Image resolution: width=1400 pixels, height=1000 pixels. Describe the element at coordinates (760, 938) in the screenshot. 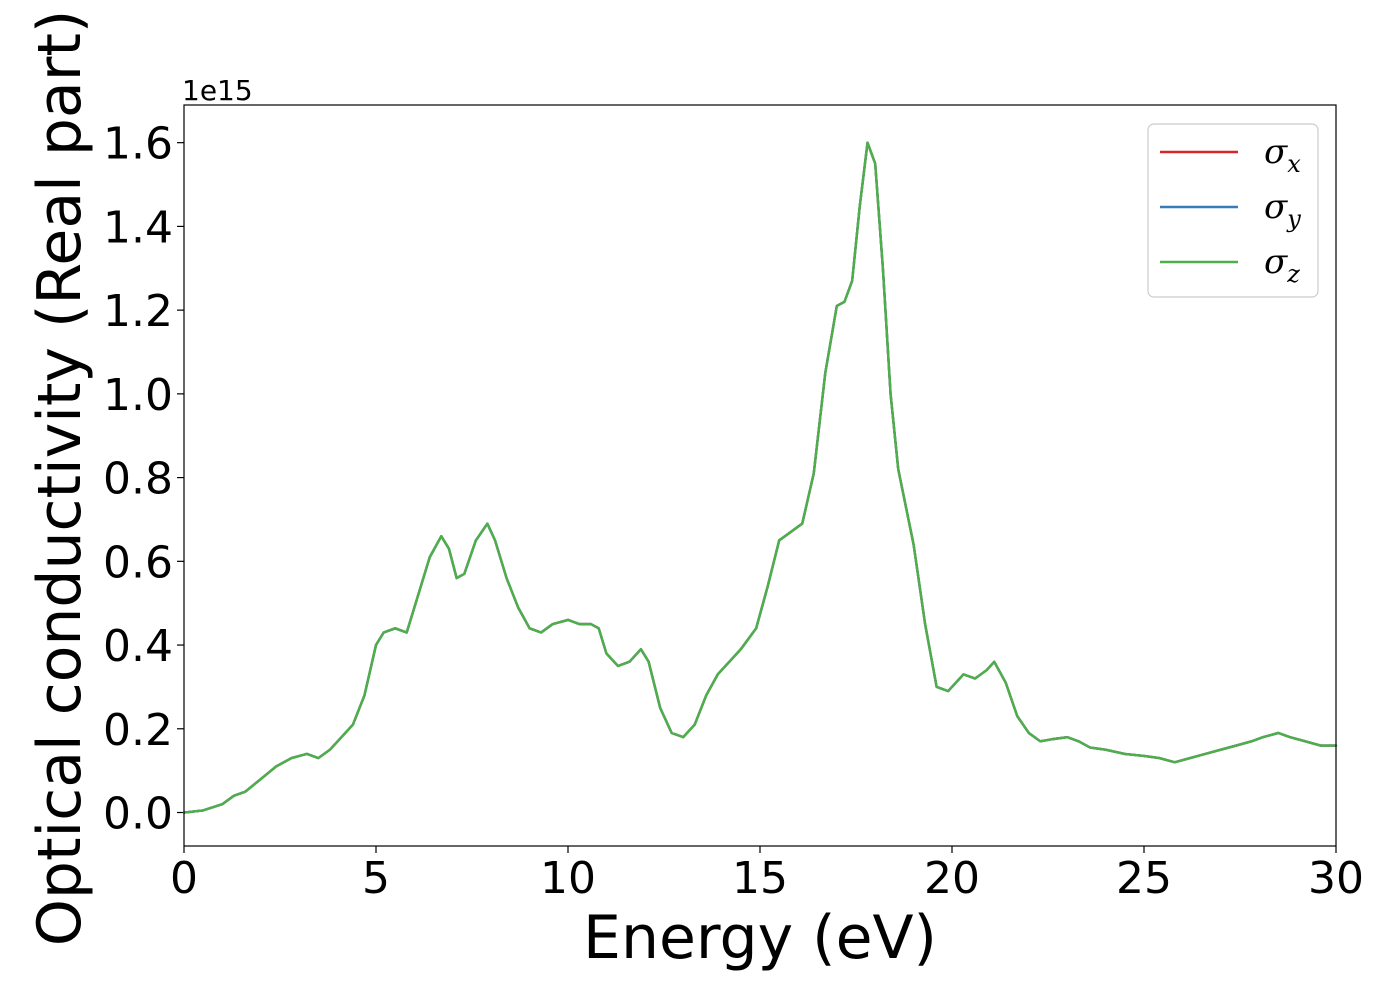

I see `x-axis-title: Energy (eV)` at that location.